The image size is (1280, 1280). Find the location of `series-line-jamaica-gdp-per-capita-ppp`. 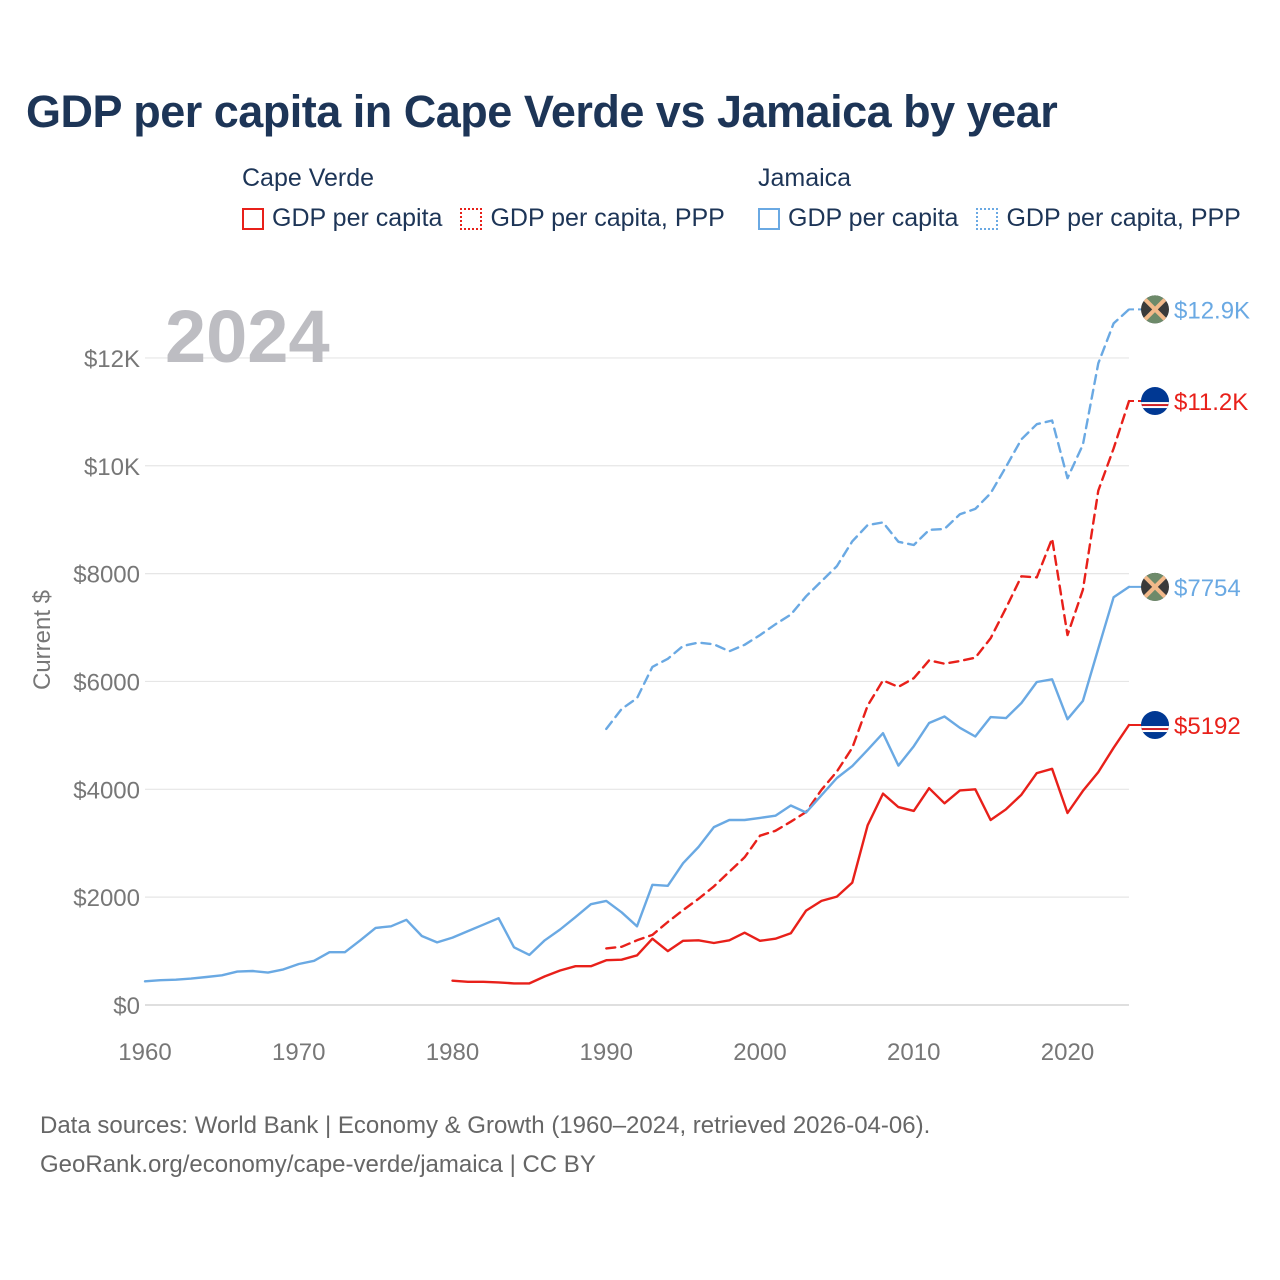

series-line-jamaica-gdp-per-capita-ppp is located at coordinates (868, 519).